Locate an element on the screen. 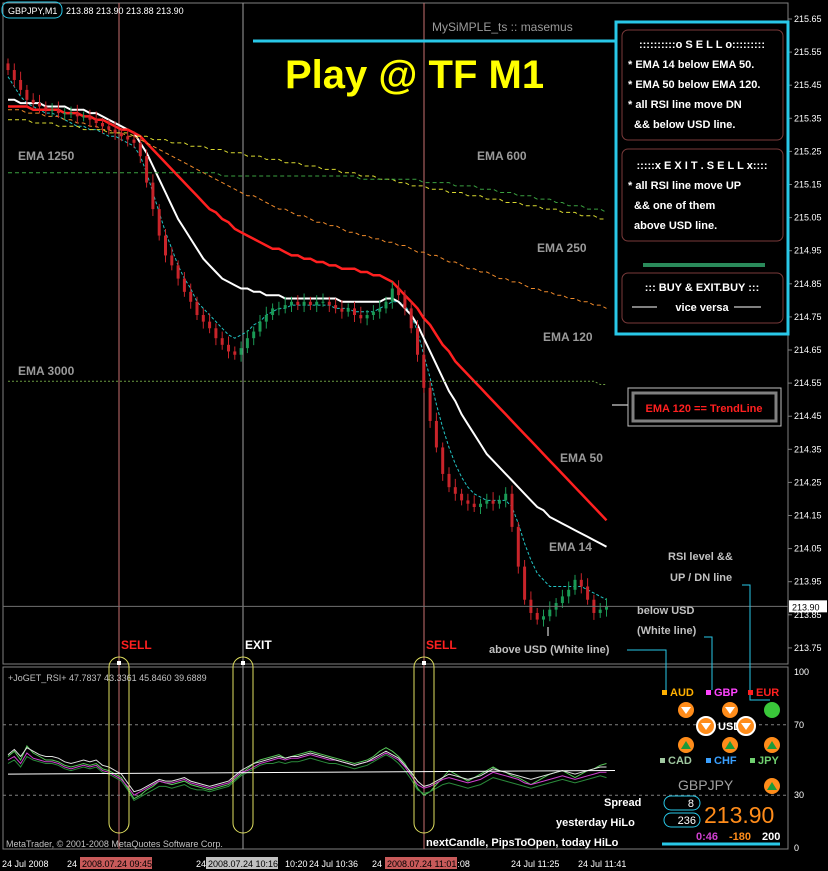 This screenshot has width=828, height=871. sell-rules-box is located at coordinates (702, 85).